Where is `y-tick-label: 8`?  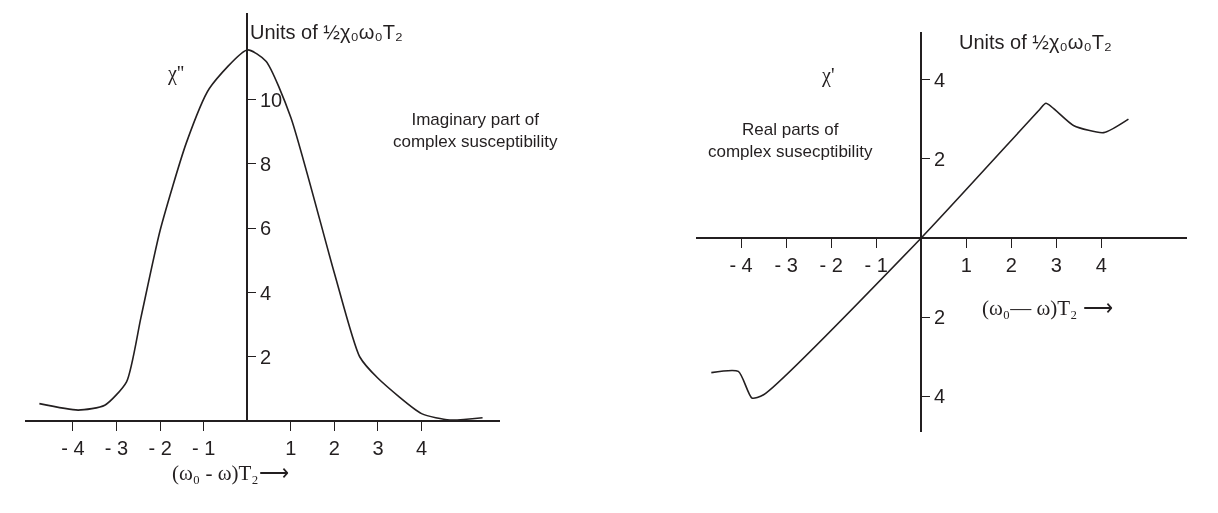
y-tick-label: 8 is located at coordinates (266, 163).